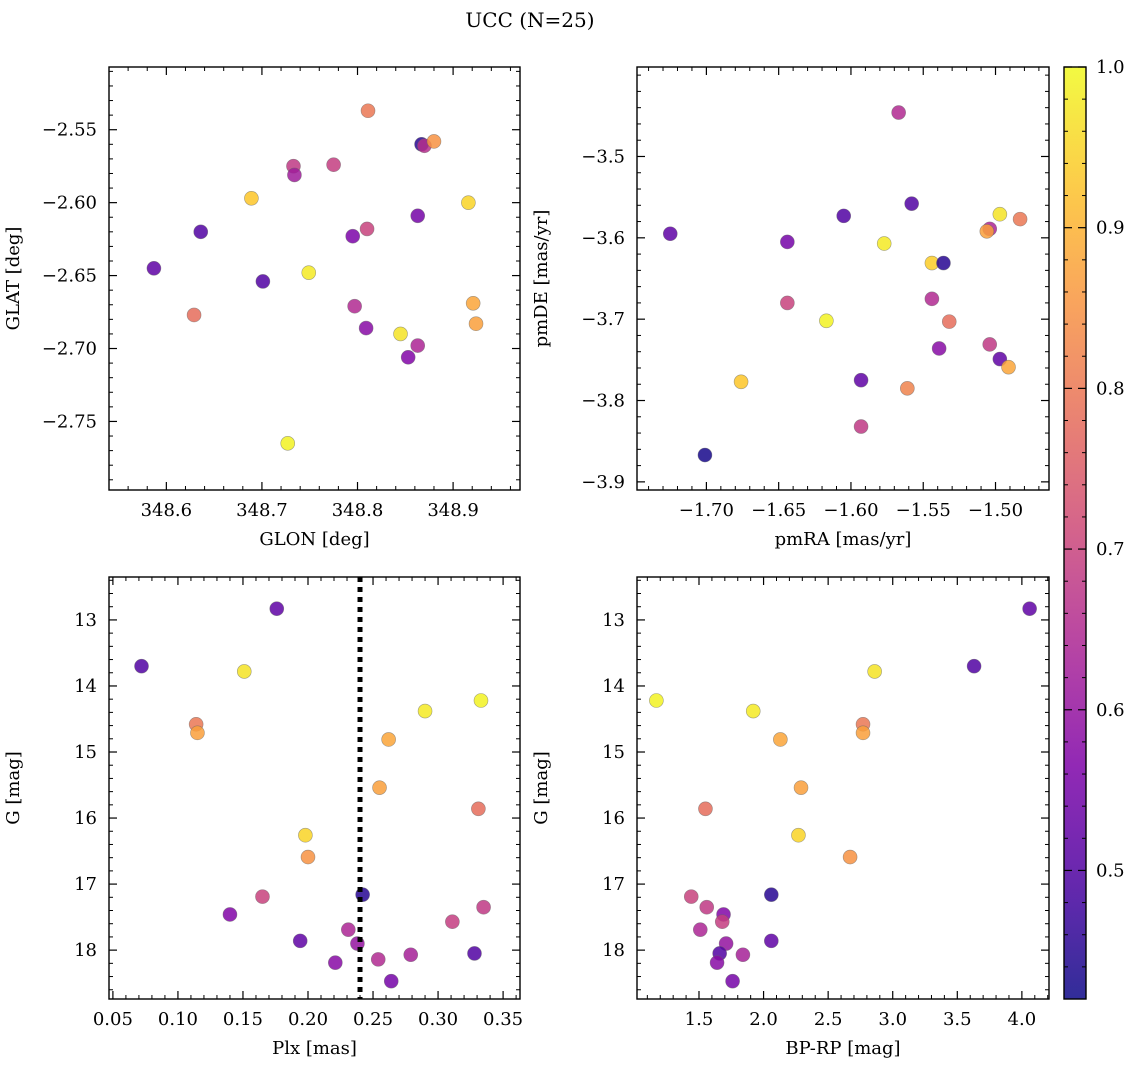  I want to click on y-tick-label: −2.55, so click(69, 130).